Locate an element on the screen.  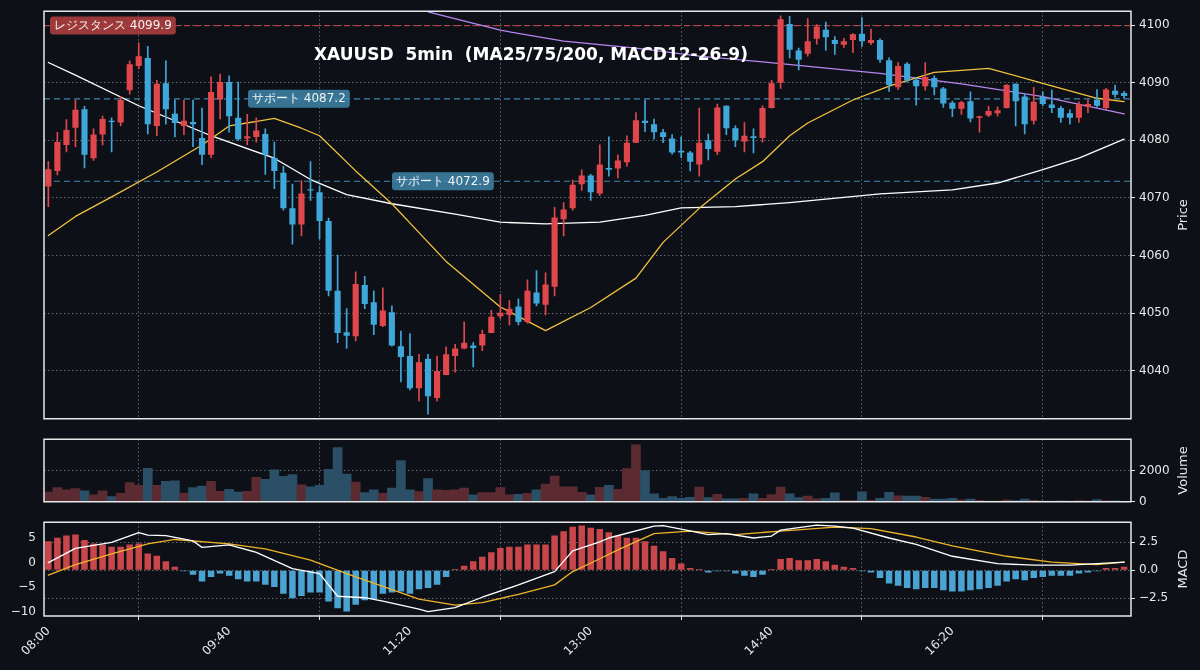
y-tick-label: 2.5 is located at coordinates (1149, 541).